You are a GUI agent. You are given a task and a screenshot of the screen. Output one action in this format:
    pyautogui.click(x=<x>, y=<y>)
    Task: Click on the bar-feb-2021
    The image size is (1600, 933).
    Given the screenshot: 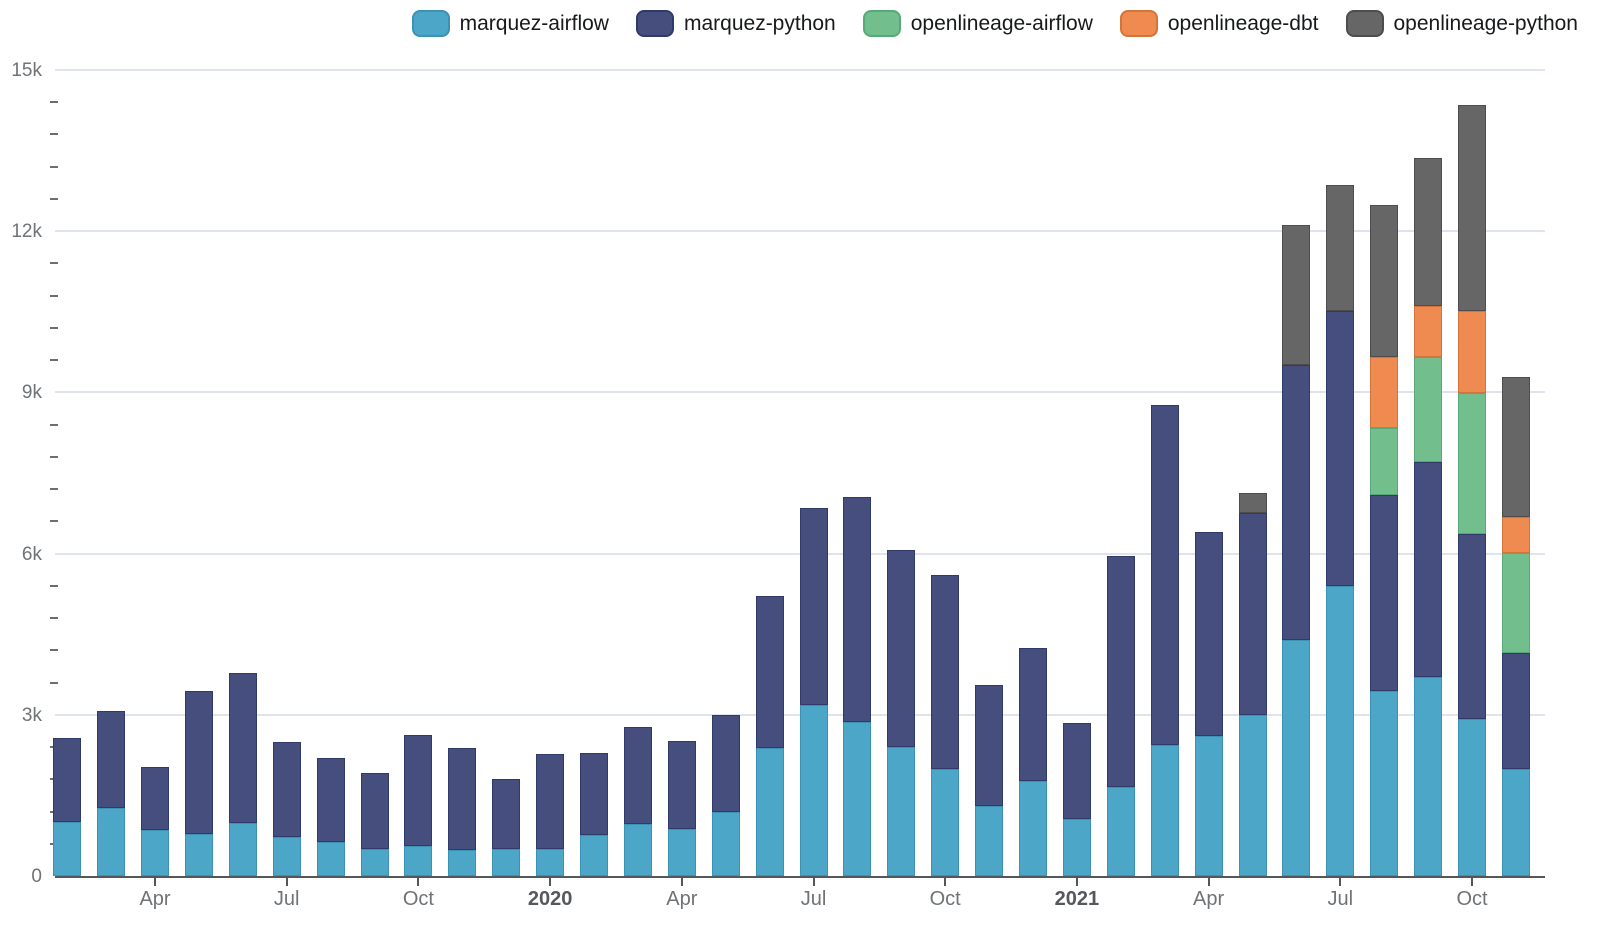 What is the action you would take?
    pyautogui.click(x=1120, y=716)
    